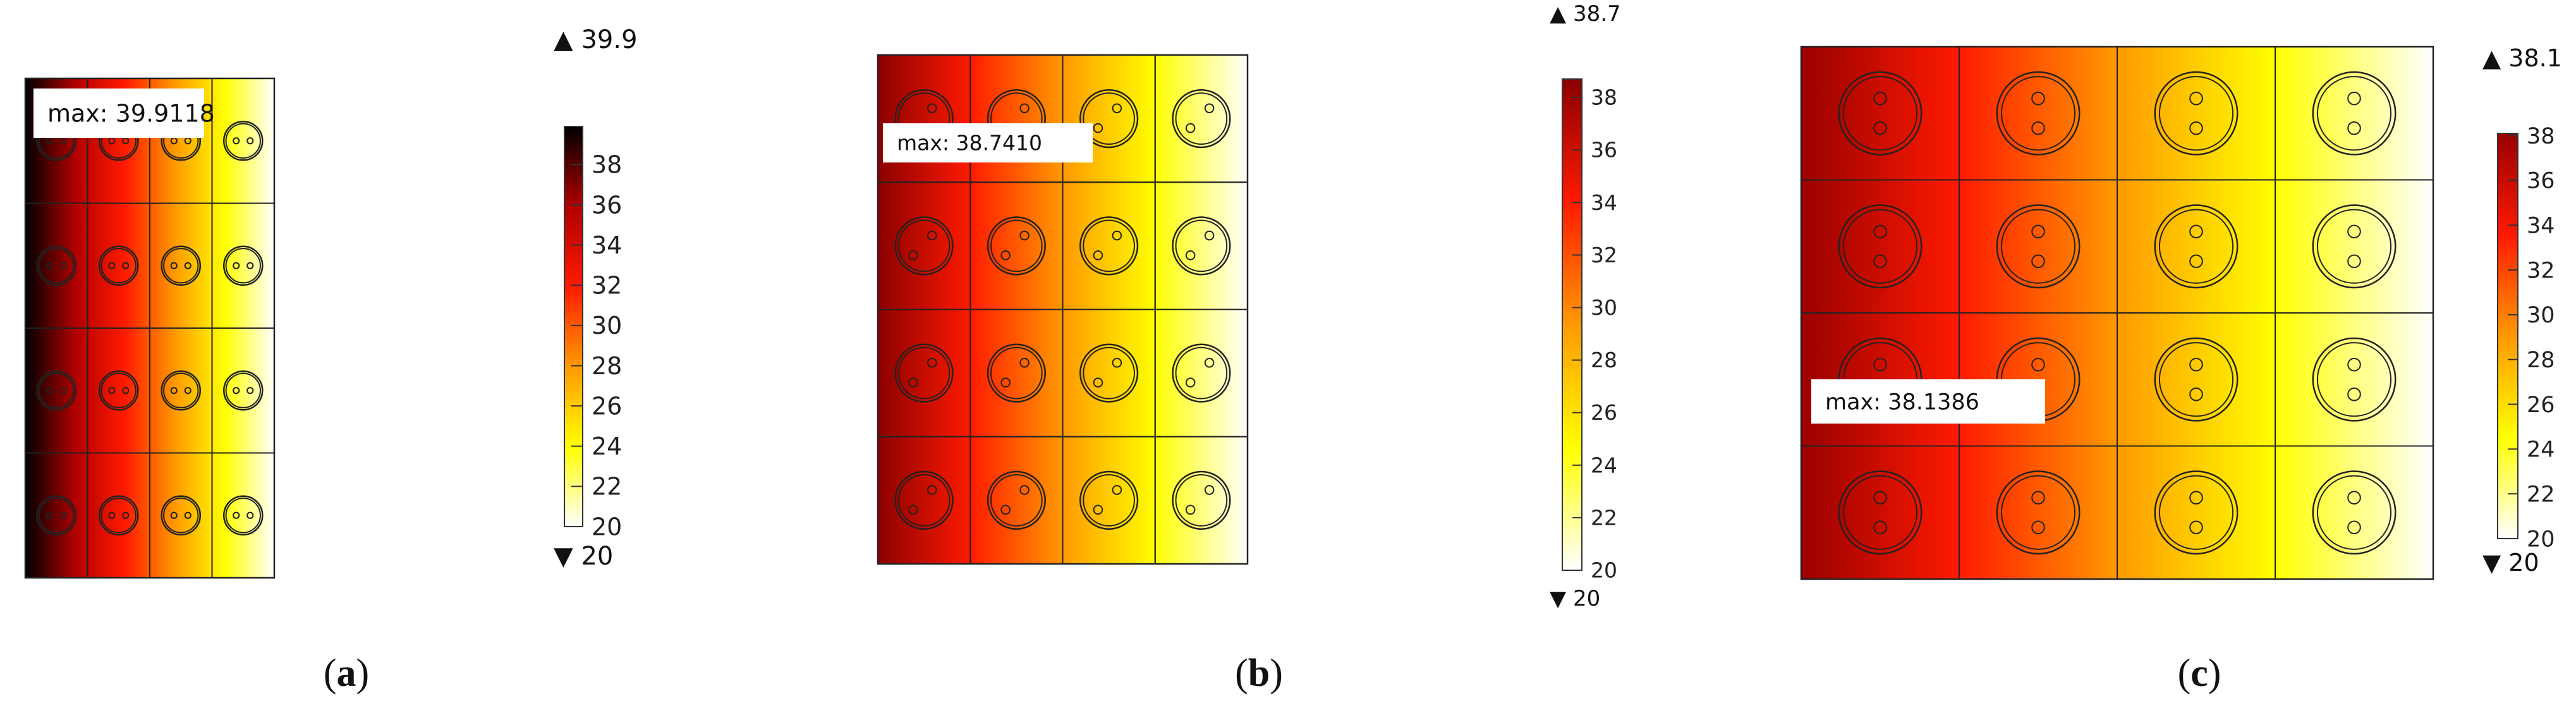 The width and height of the screenshot is (2576, 715). What do you see at coordinates (1604, 255) in the screenshot?
I see `colorbar-tick-label: 32` at bounding box center [1604, 255].